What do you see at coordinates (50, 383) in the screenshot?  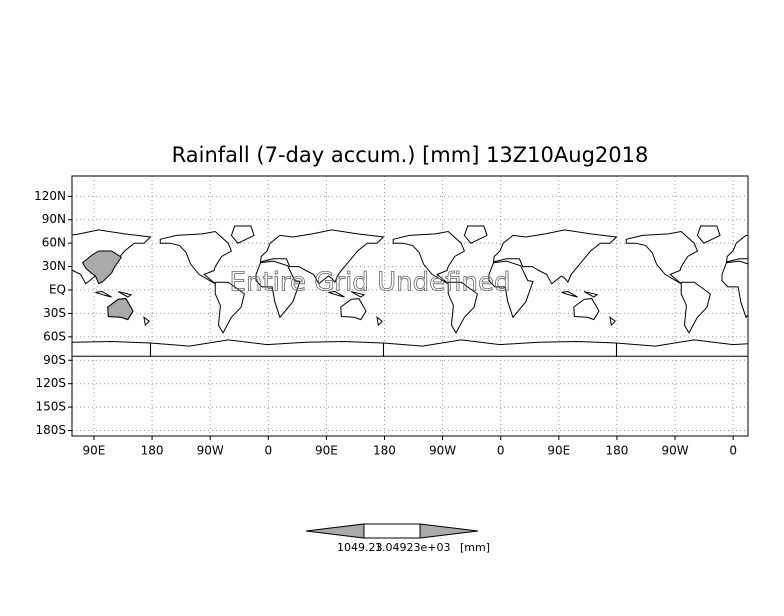 I see `y-tick-label: 120S` at bounding box center [50, 383].